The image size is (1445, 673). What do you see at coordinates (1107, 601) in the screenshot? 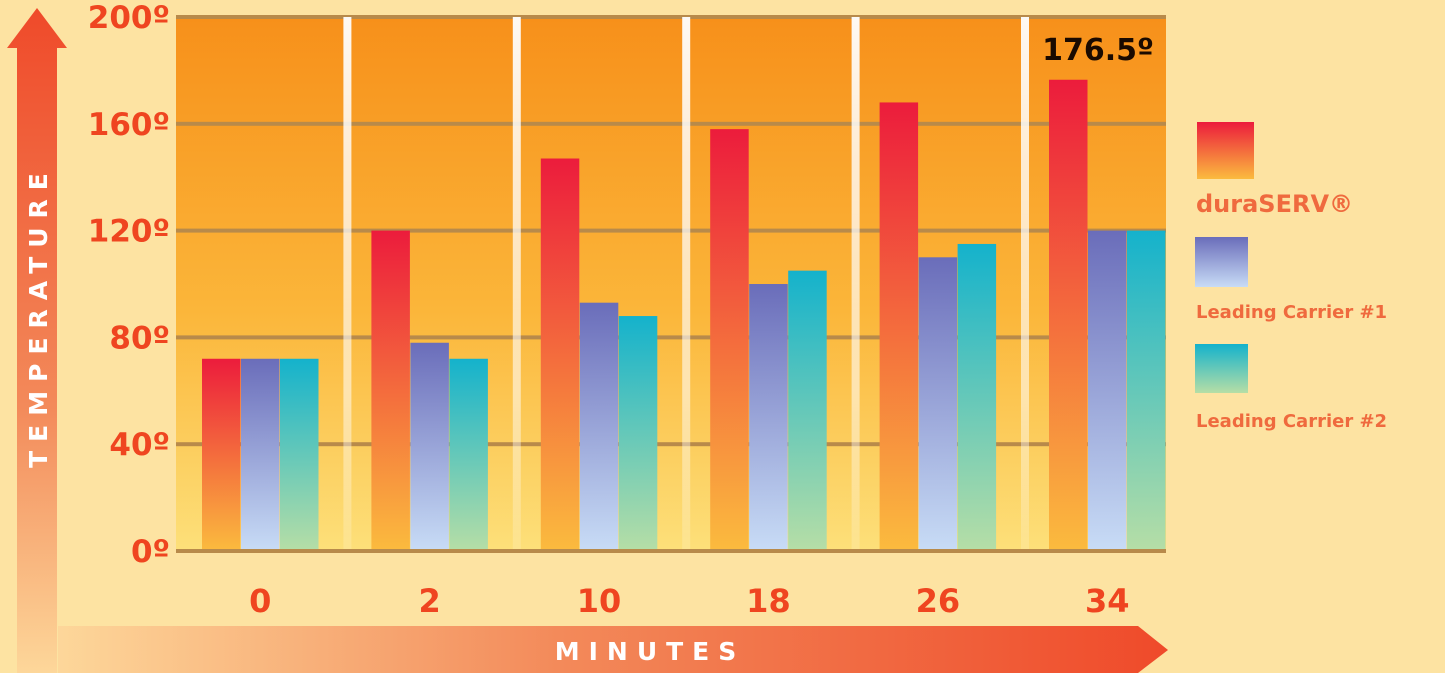
I see `x-tick-label-34: 34` at bounding box center [1107, 601].